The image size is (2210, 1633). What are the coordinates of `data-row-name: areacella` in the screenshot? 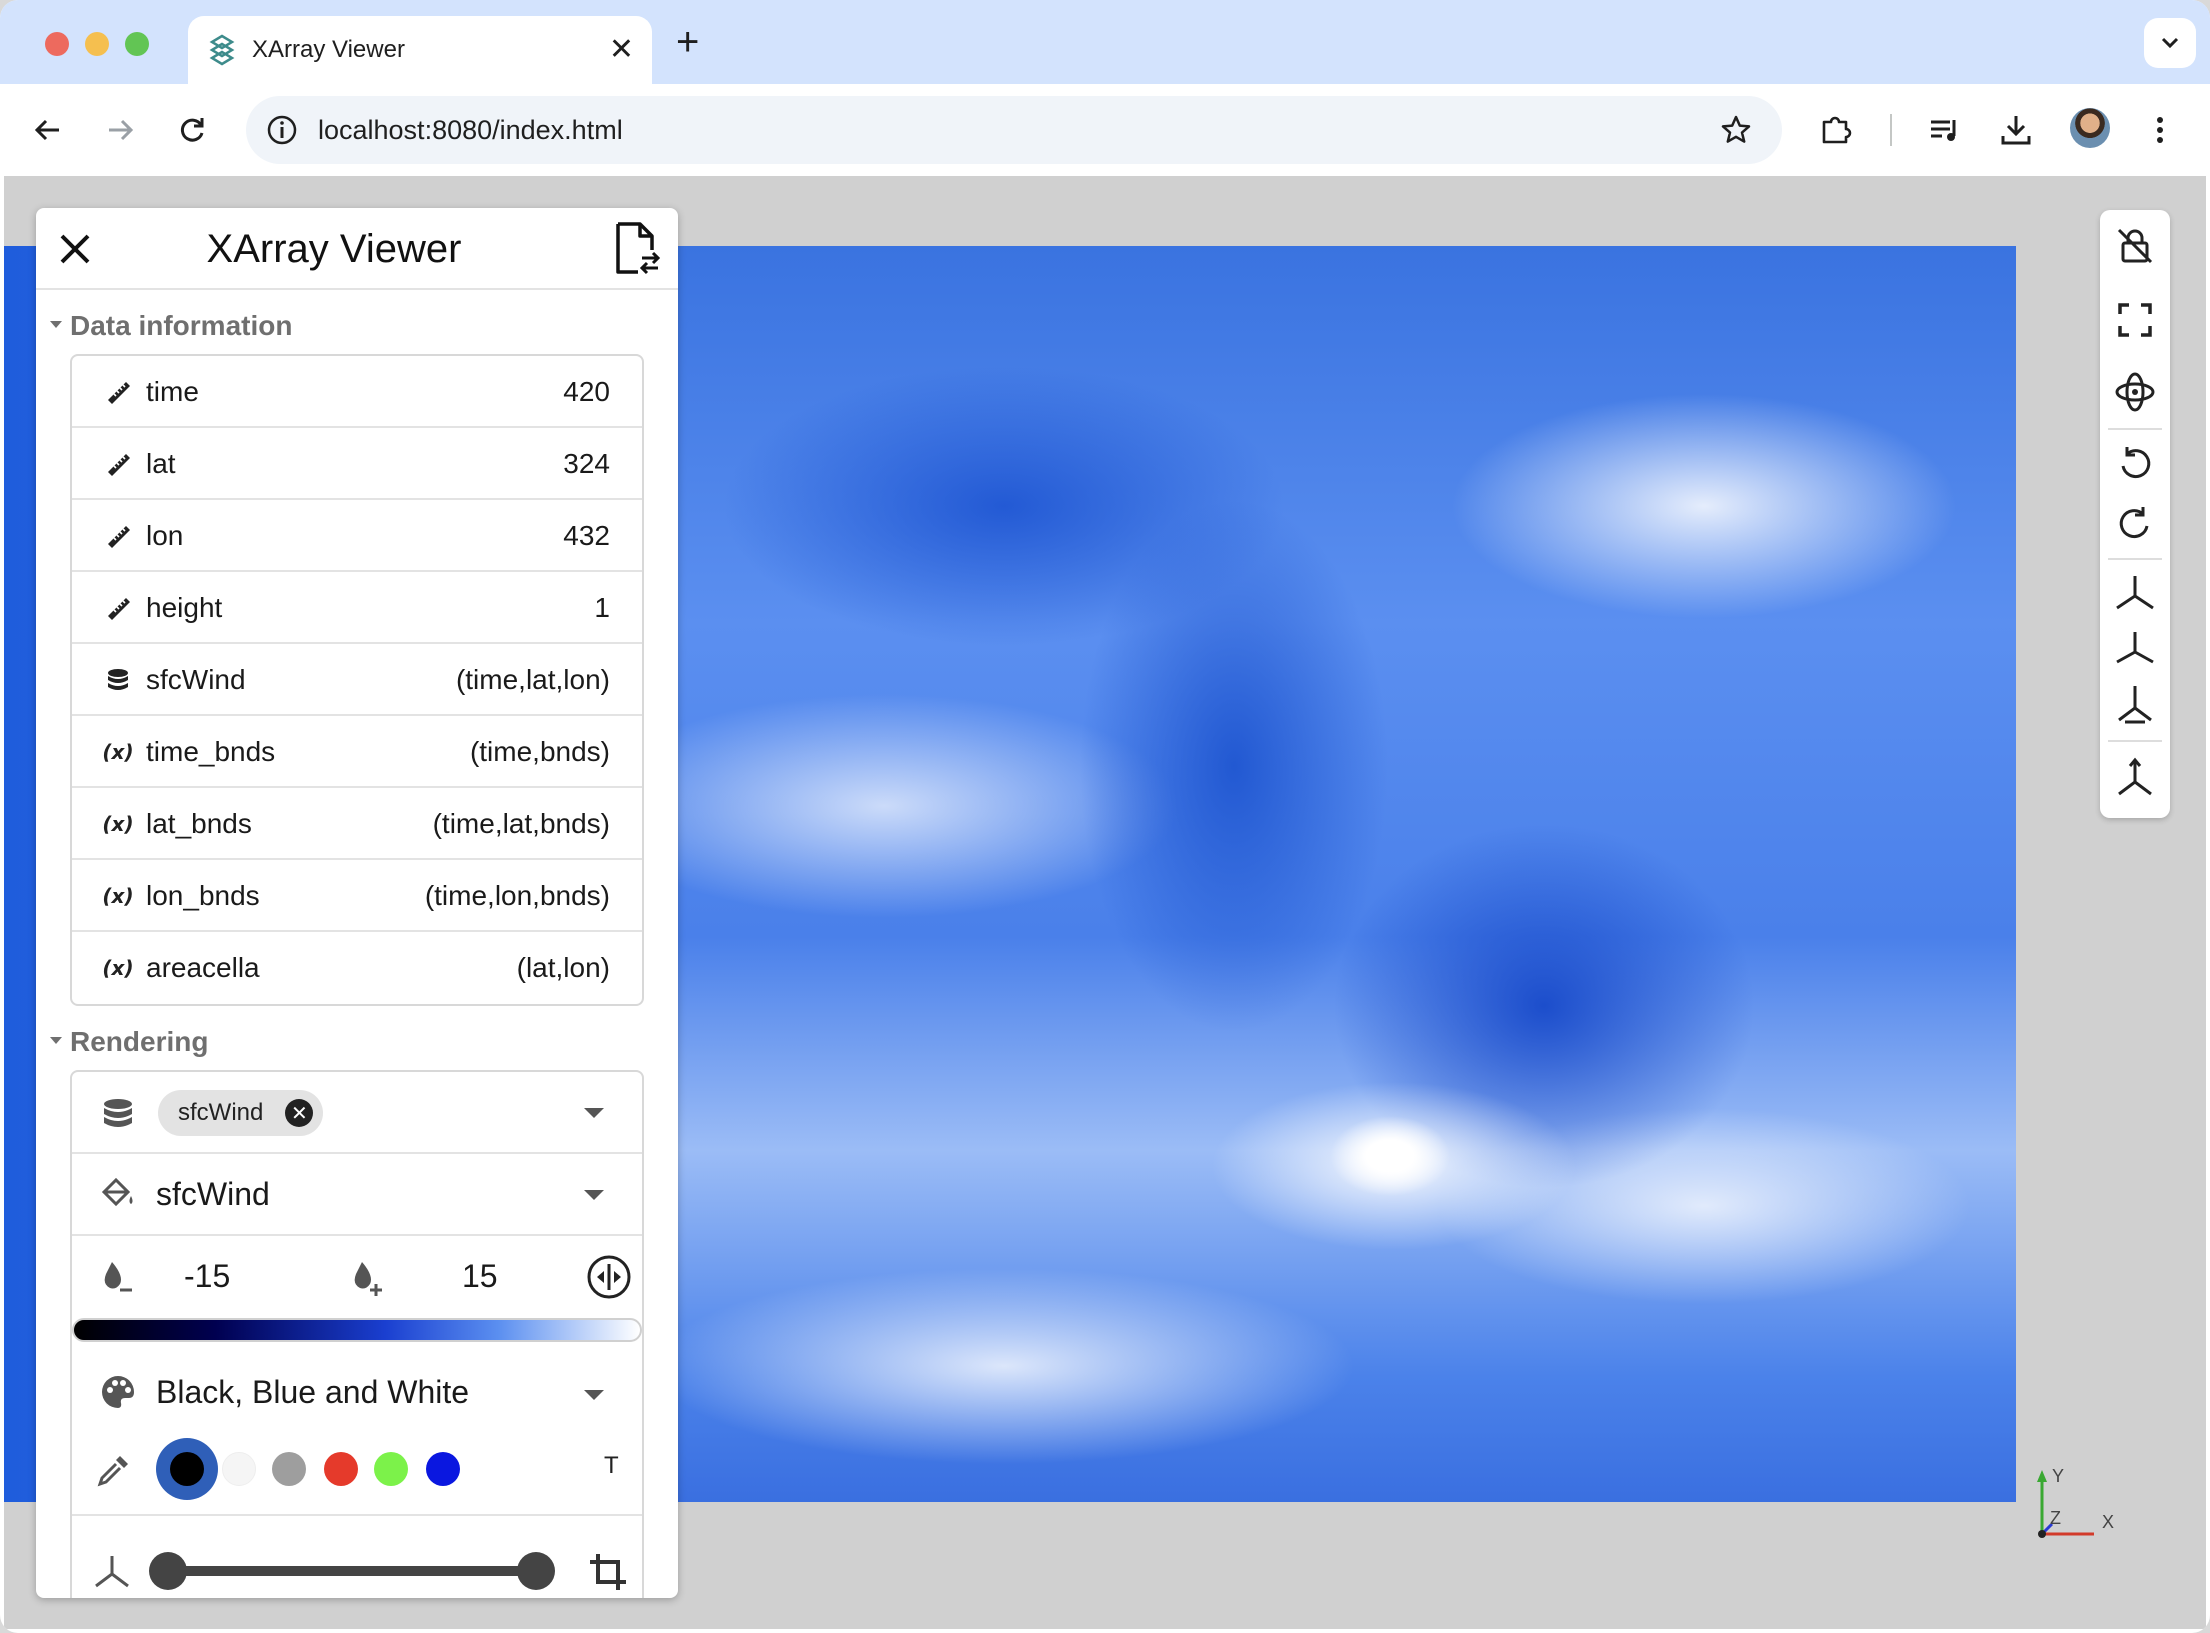 It's located at (203, 967).